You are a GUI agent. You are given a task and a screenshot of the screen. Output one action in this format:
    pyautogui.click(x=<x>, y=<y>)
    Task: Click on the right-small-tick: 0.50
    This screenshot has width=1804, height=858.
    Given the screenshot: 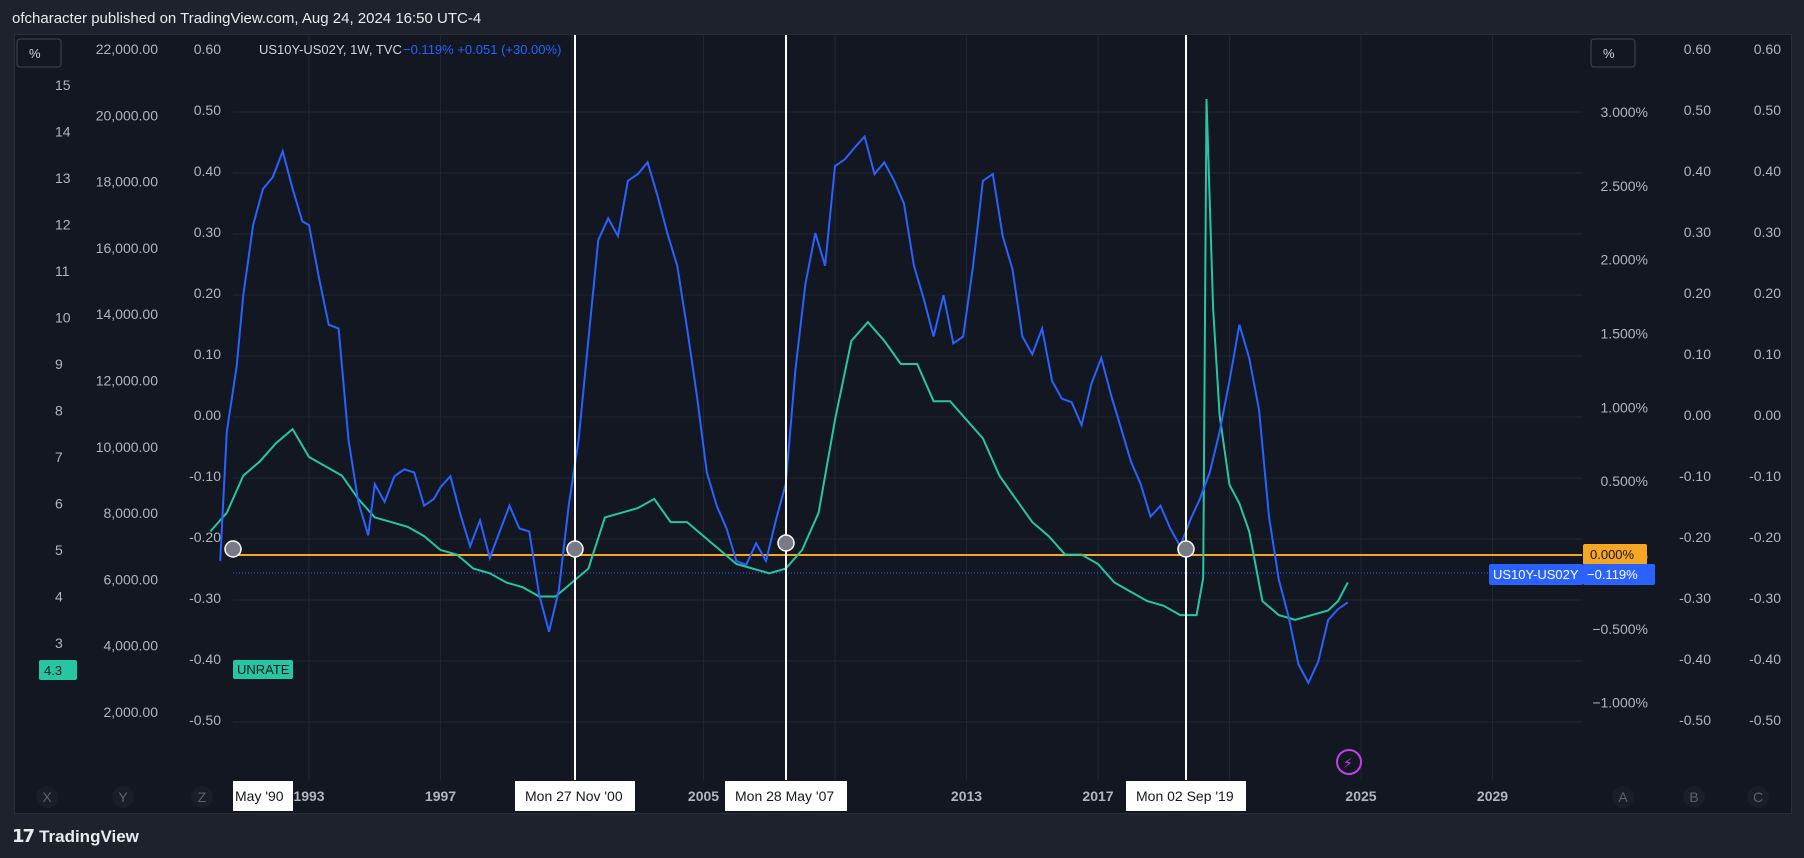 What is the action you would take?
    pyautogui.click(x=1697, y=110)
    